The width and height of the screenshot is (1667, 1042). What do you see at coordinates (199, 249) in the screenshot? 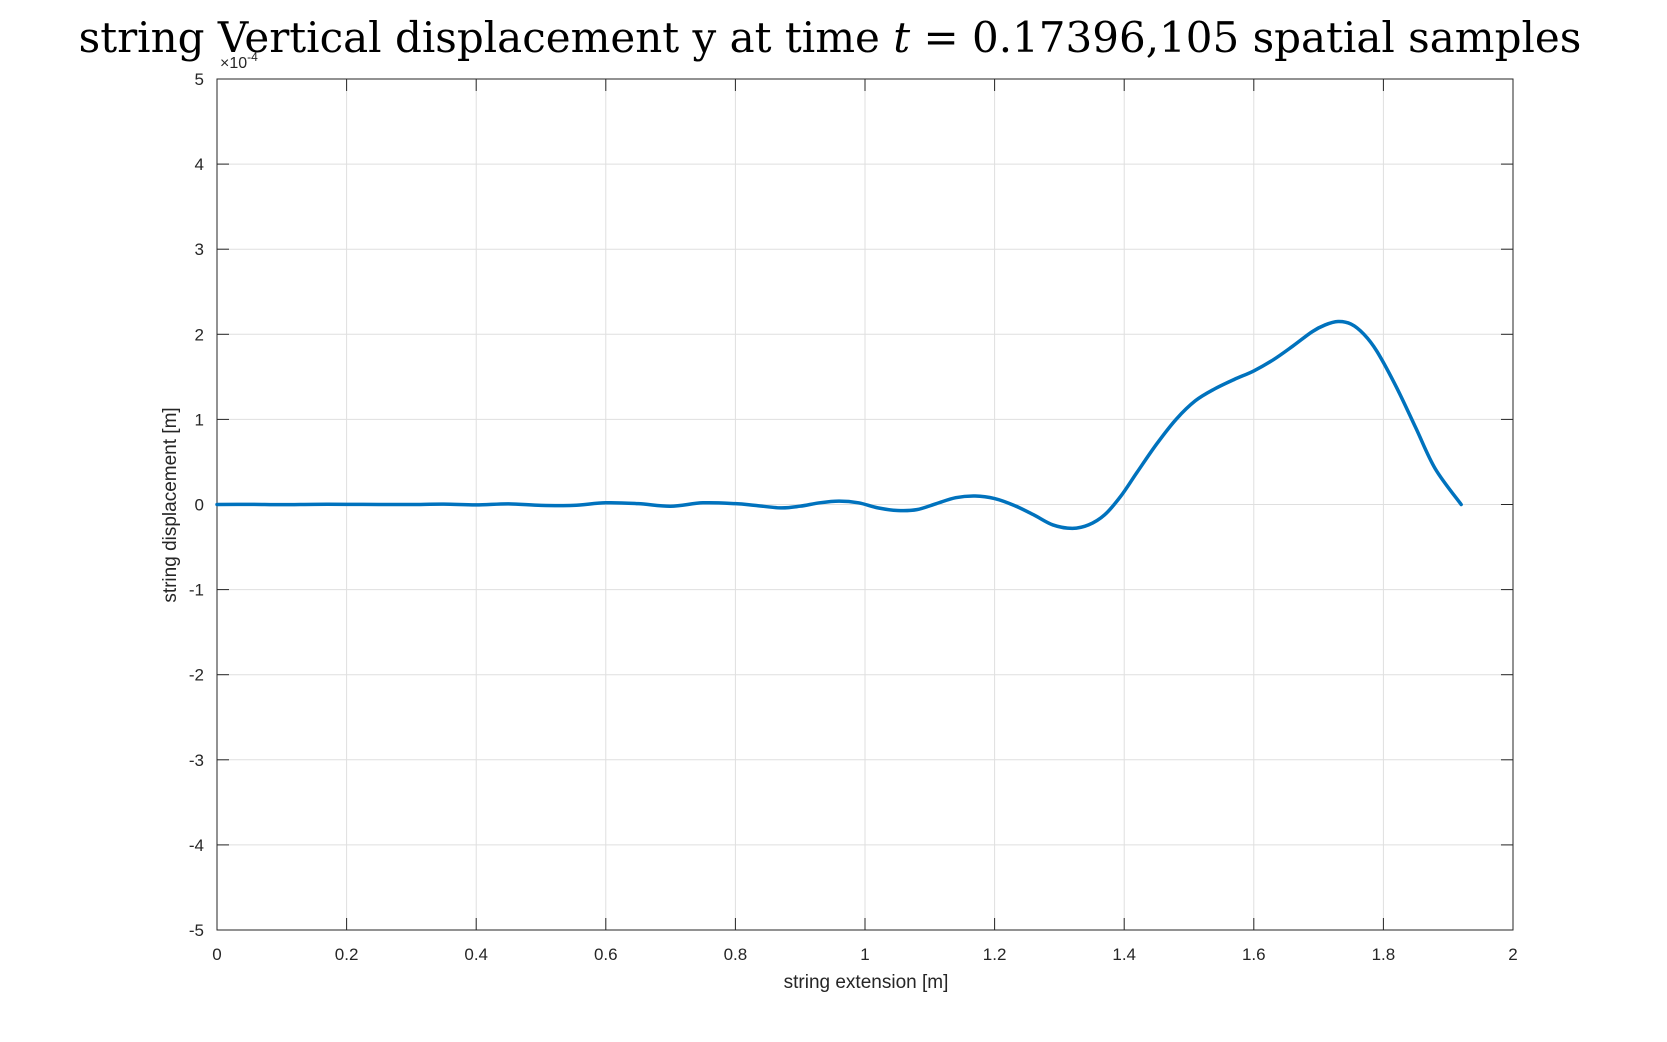
I see `y-tick-label: 3` at bounding box center [199, 249].